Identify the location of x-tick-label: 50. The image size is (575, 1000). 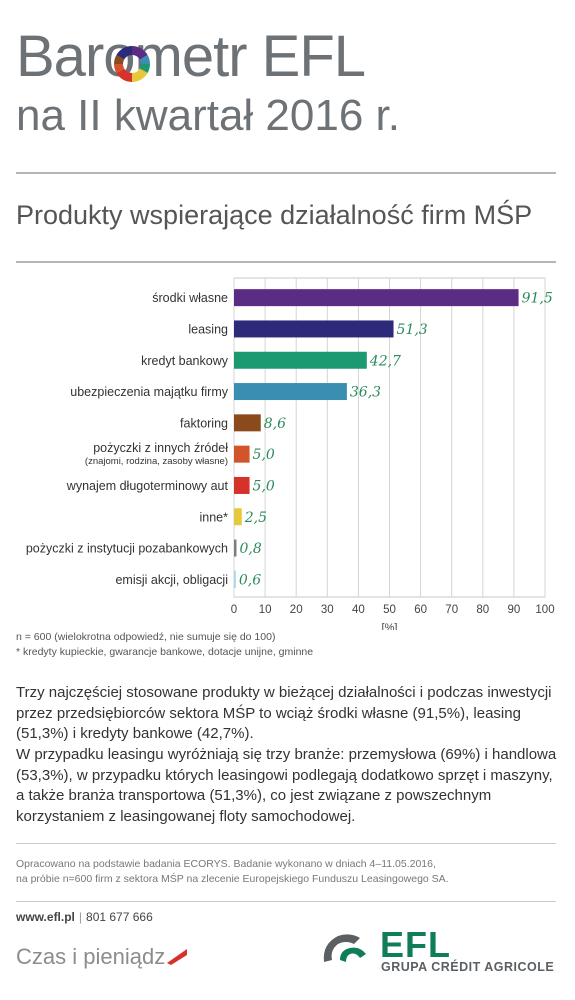
(389, 610).